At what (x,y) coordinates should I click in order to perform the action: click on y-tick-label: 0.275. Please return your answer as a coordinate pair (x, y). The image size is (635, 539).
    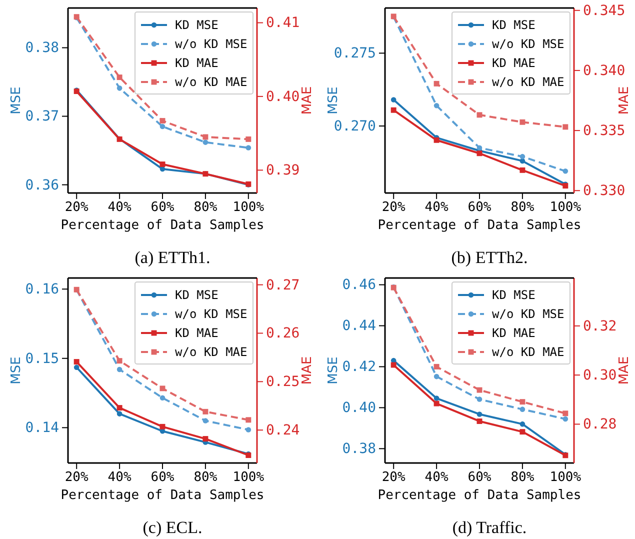
    Looking at the image, I should click on (355, 54).